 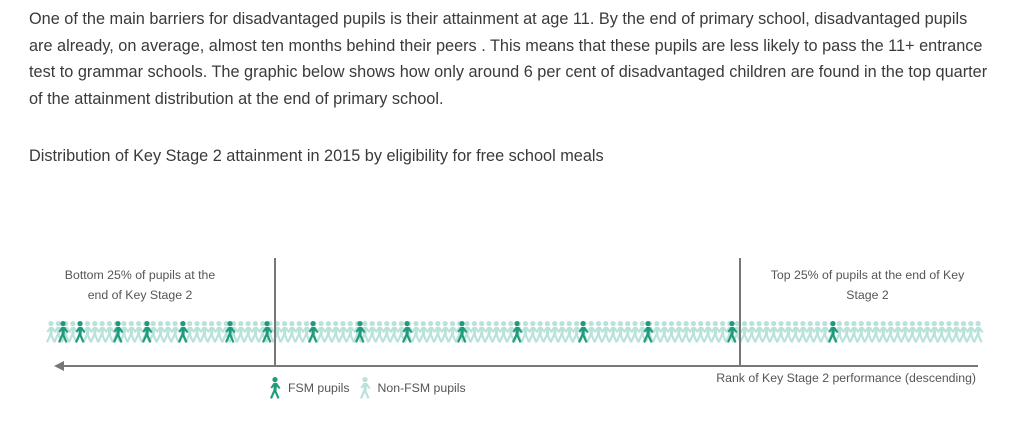 What do you see at coordinates (59, 366) in the screenshot?
I see `axis-arrow-icon` at bounding box center [59, 366].